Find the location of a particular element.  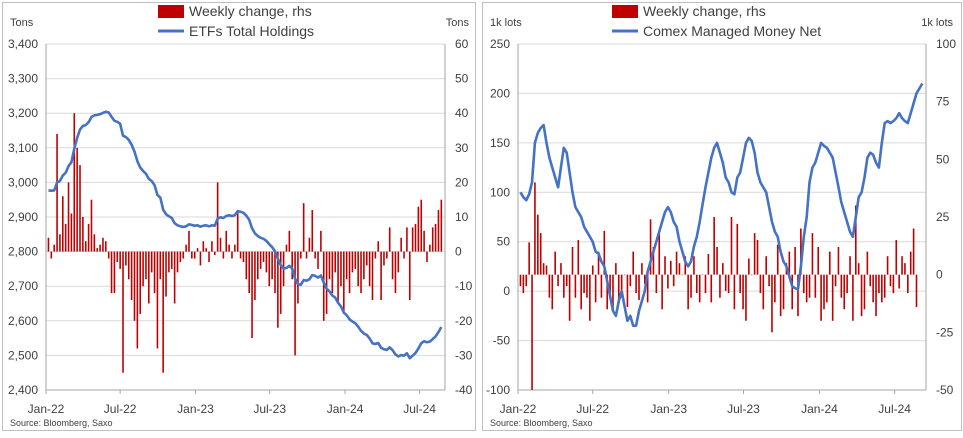

y-right-tick-label: 30 is located at coordinates (462, 148).